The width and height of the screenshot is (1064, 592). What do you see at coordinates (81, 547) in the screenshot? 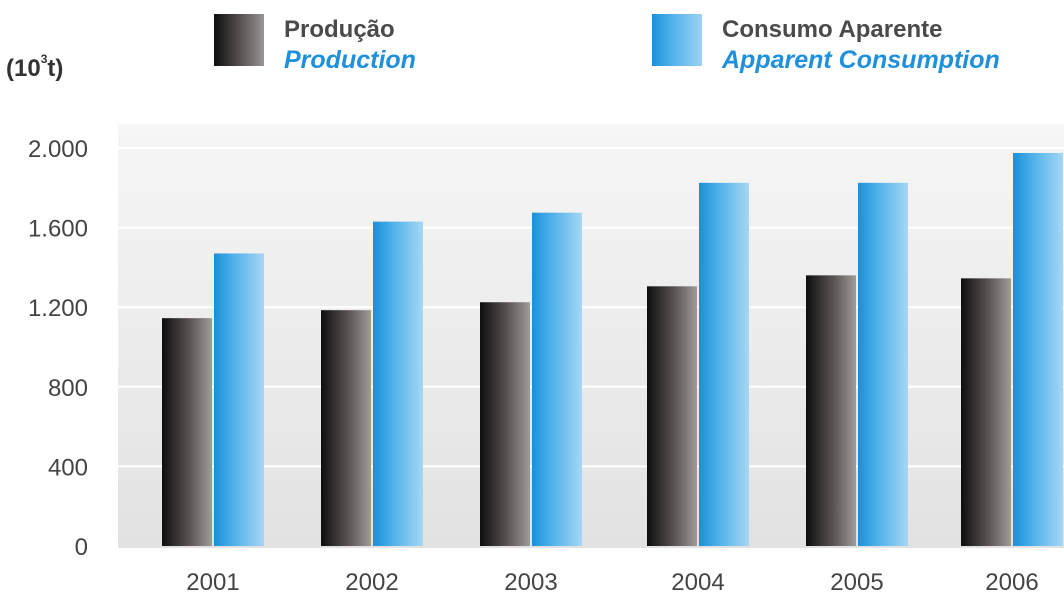
I see `y-tick-label: 0` at bounding box center [81, 547].